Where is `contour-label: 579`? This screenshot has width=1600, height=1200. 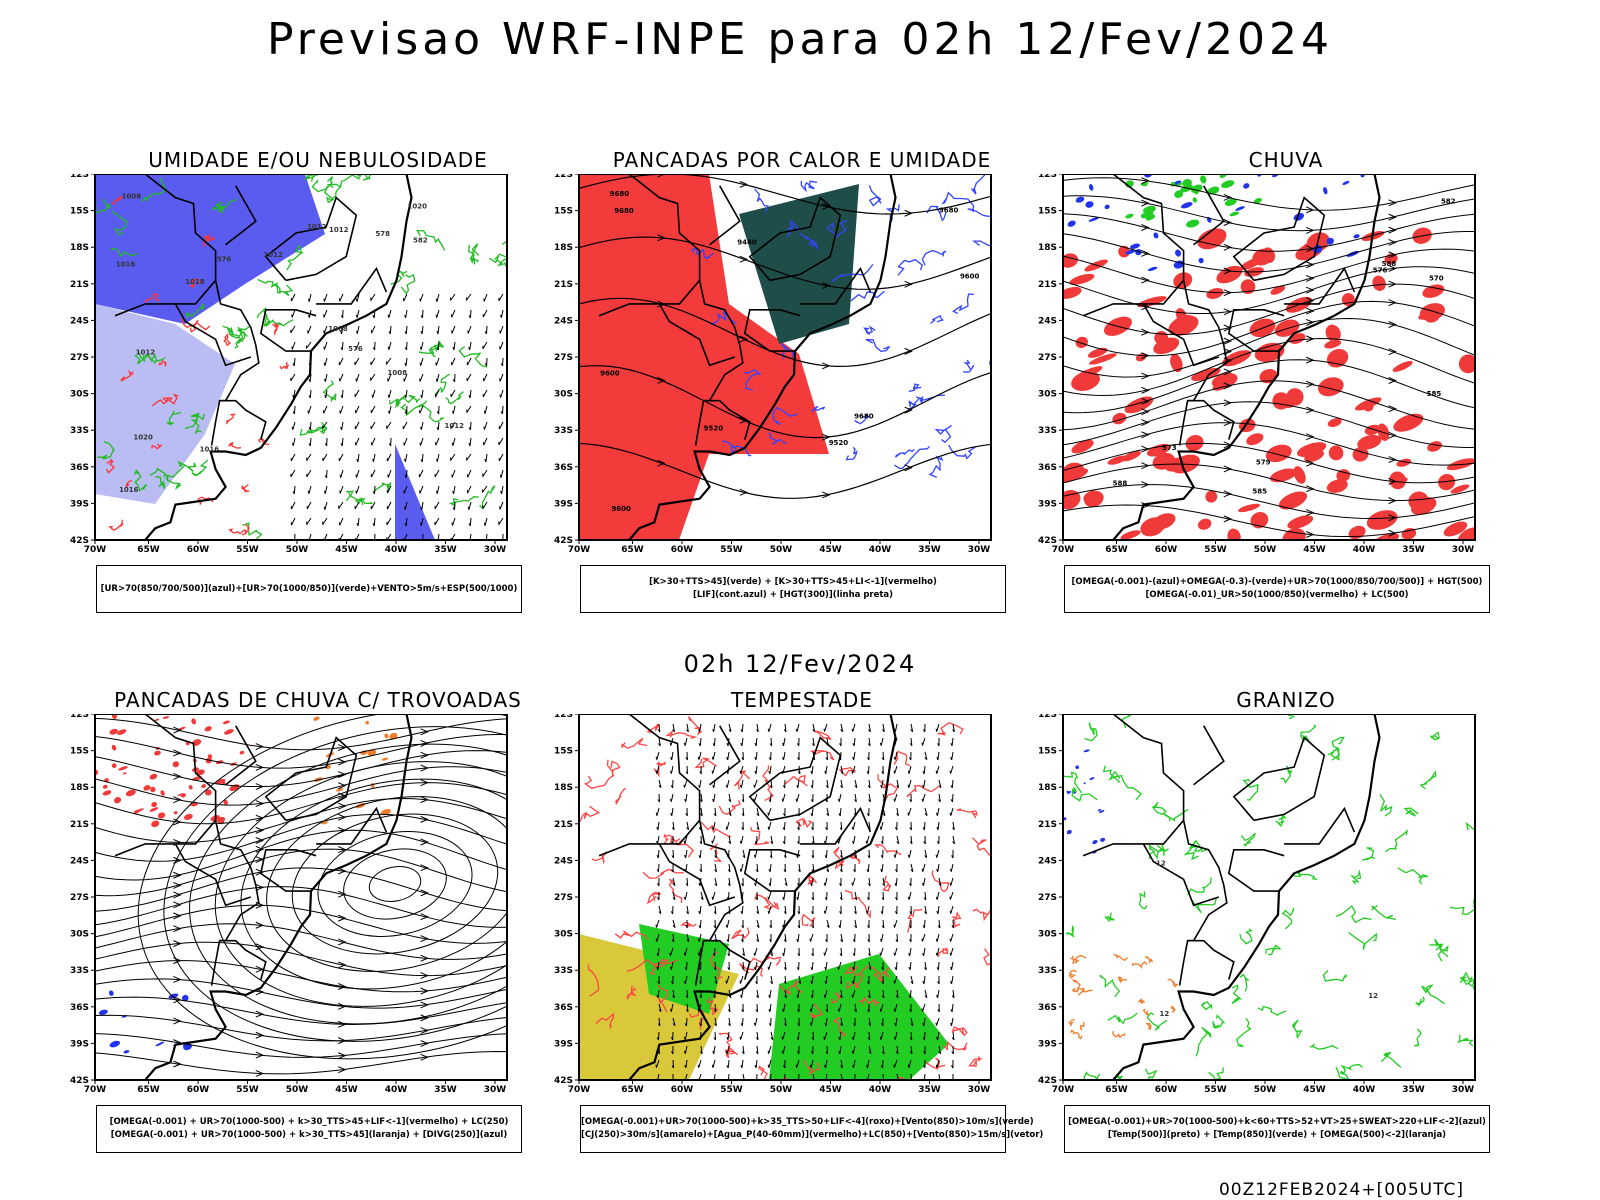 contour-label: 579 is located at coordinates (1263, 462).